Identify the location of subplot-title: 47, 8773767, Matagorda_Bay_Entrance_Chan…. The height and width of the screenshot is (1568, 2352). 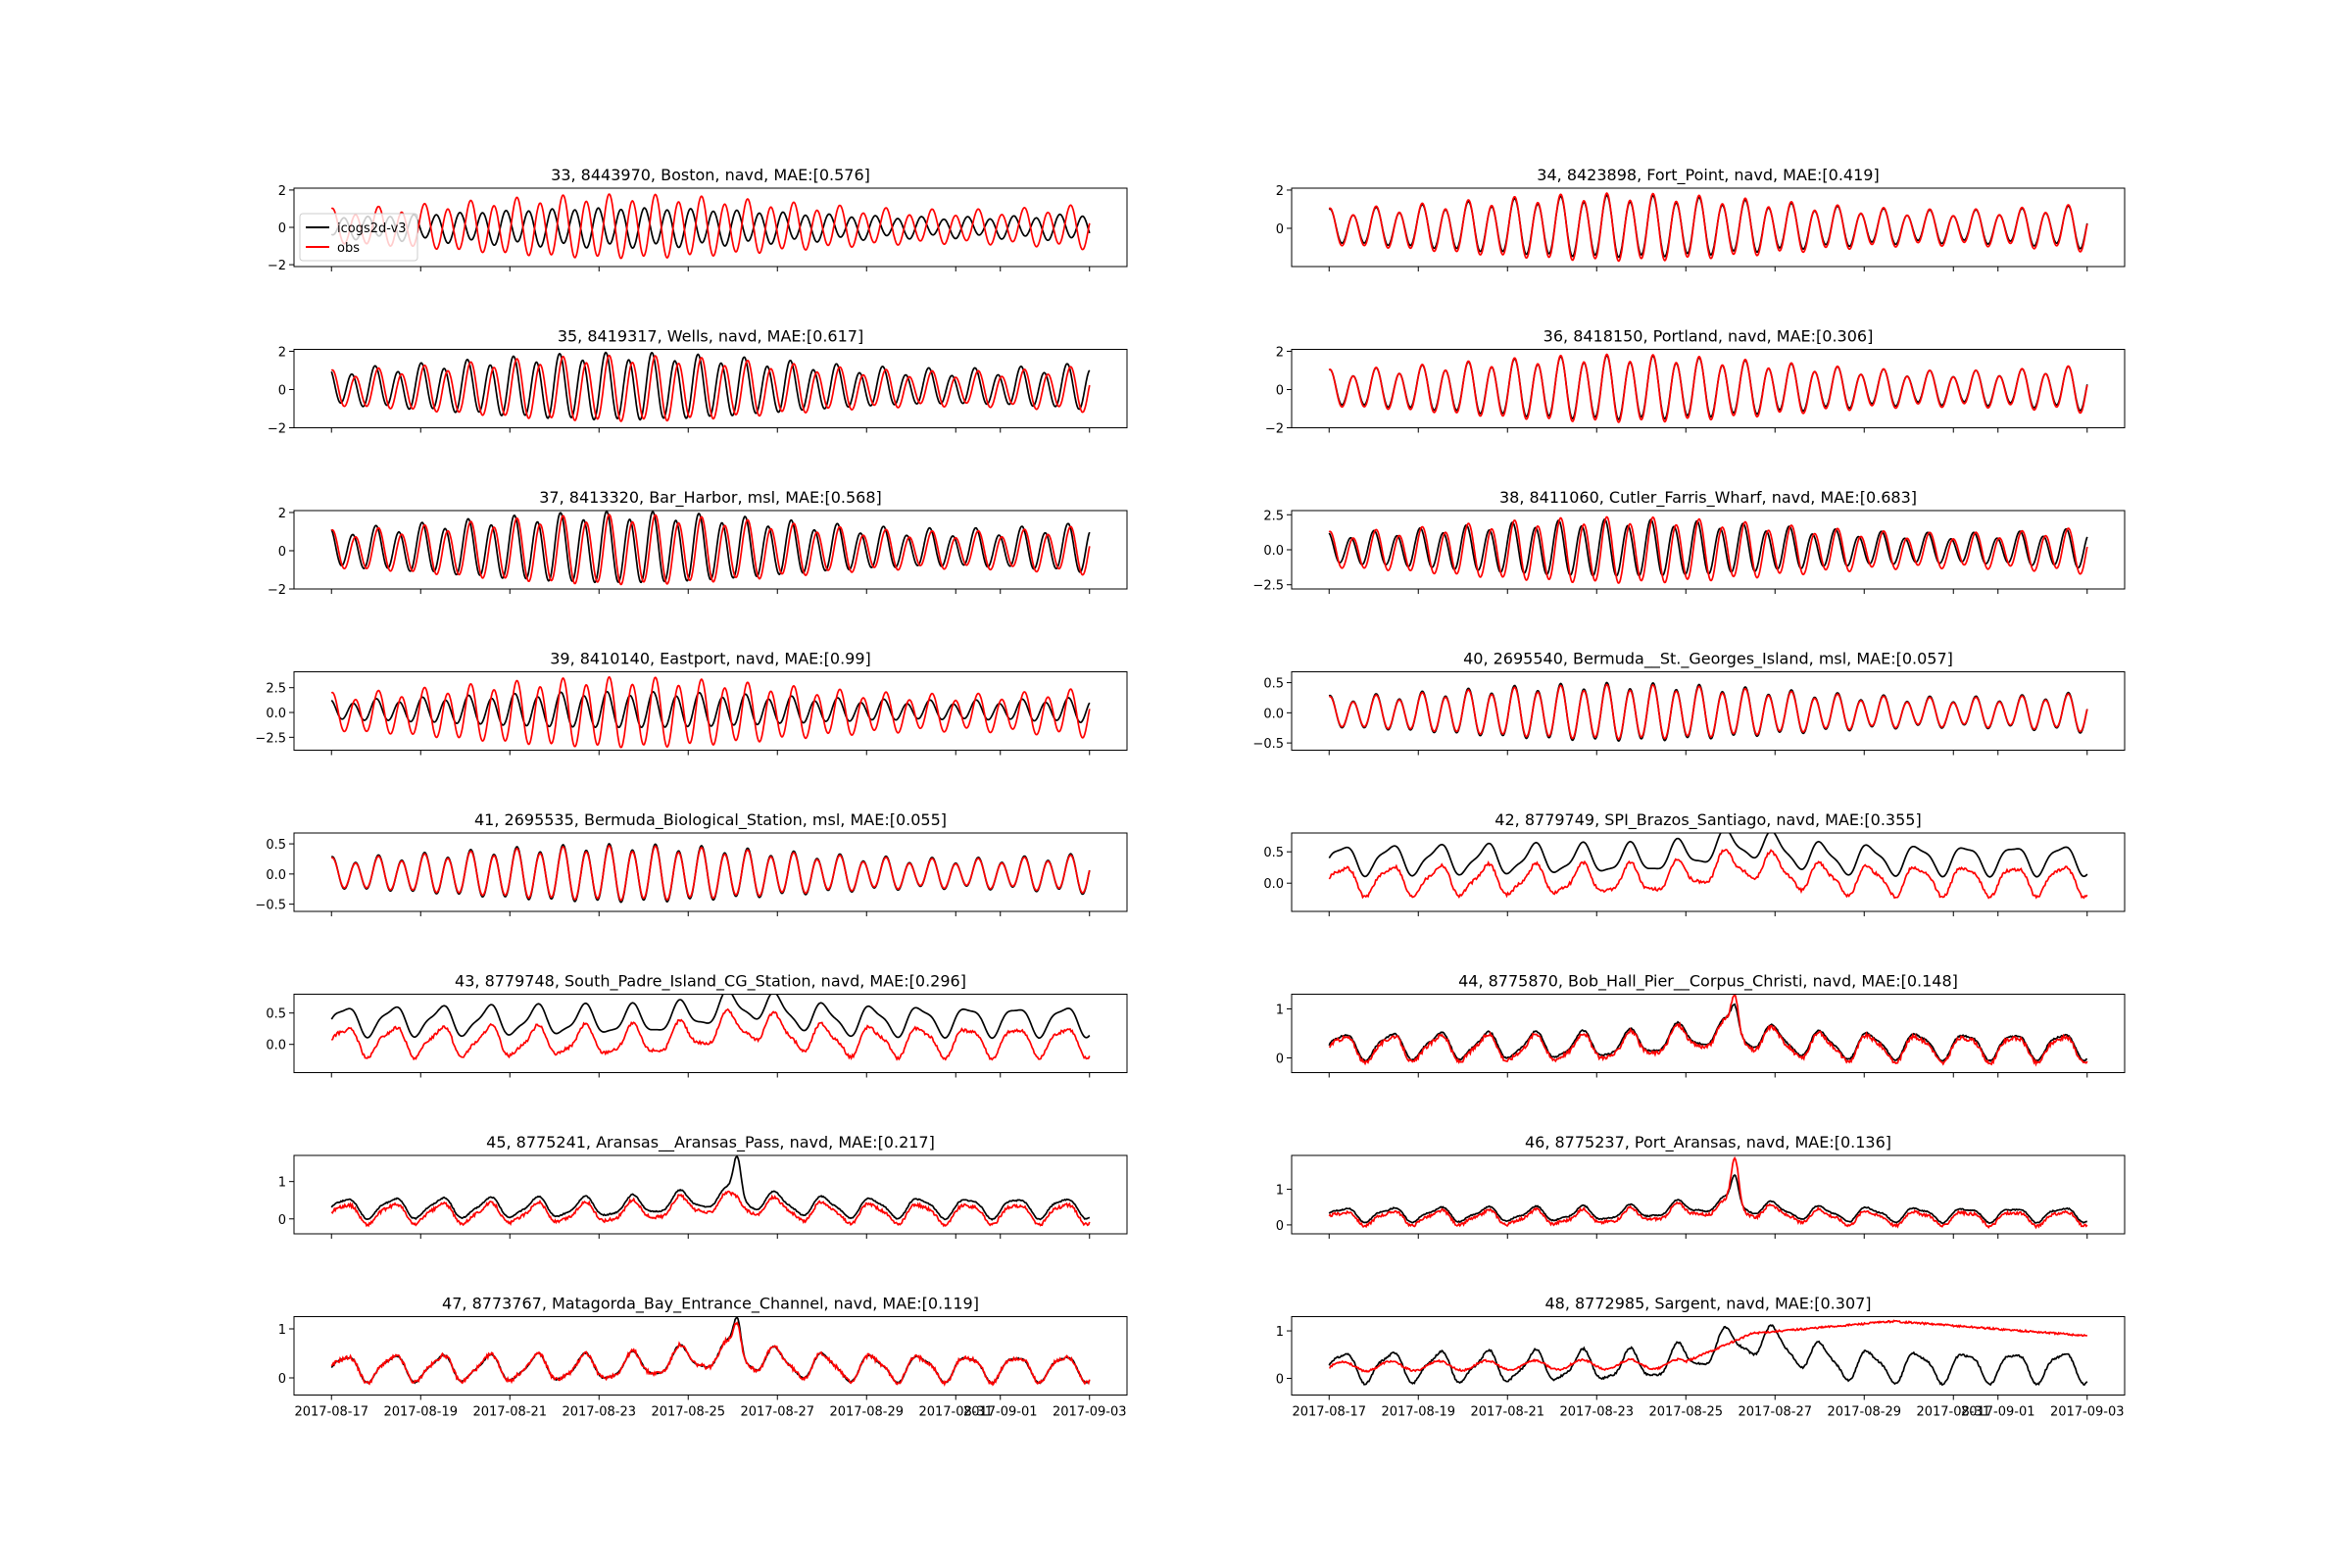
(710, 1304).